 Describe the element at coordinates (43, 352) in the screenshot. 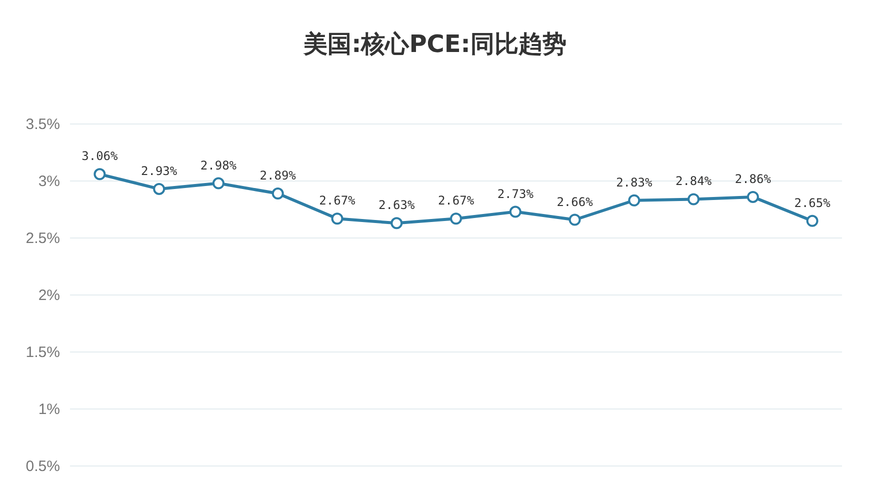

I see `y-tick-label: 1.5%` at that location.